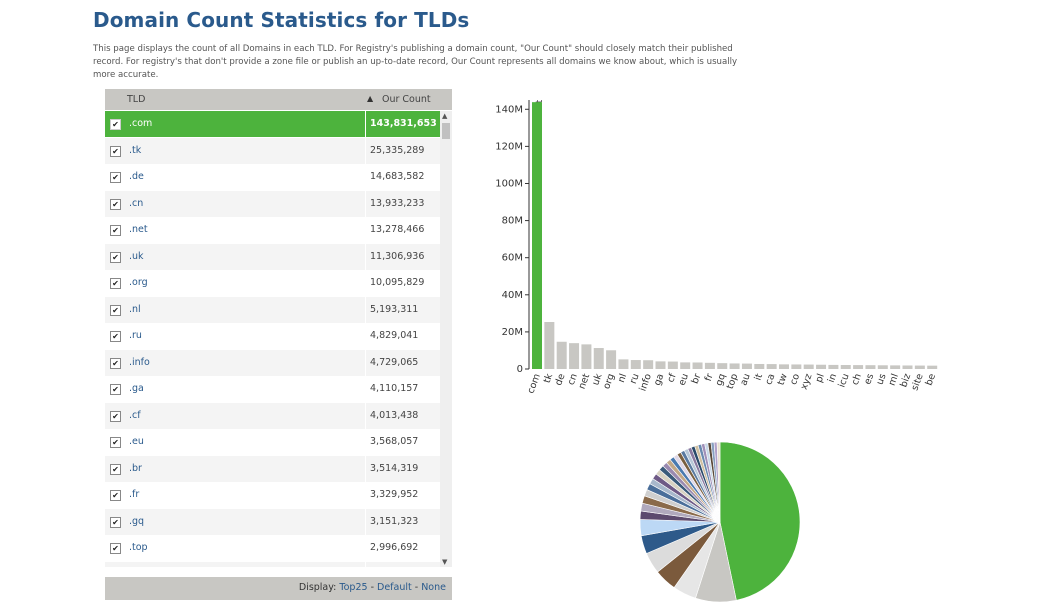  What do you see at coordinates (272, 442) in the screenshot?
I see `table-row: ✔ .eu 3,568,057` at bounding box center [272, 442].